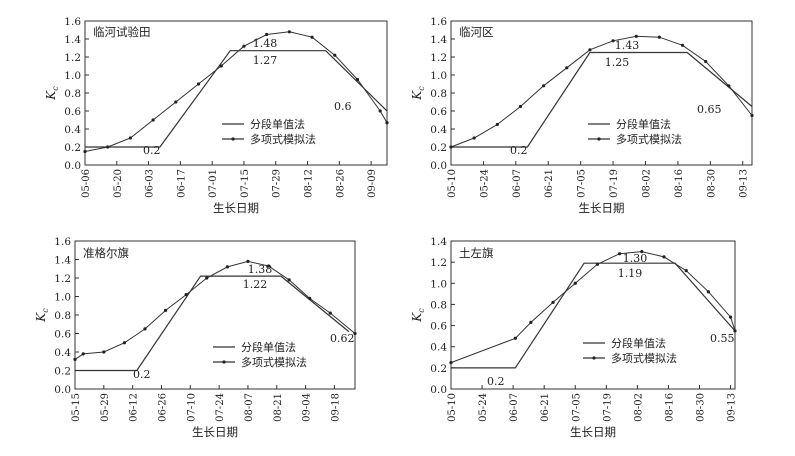  What do you see at coordinates (277, 183) in the screenshot?
I see `x-tick-label: 07-29` at bounding box center [277, 183].